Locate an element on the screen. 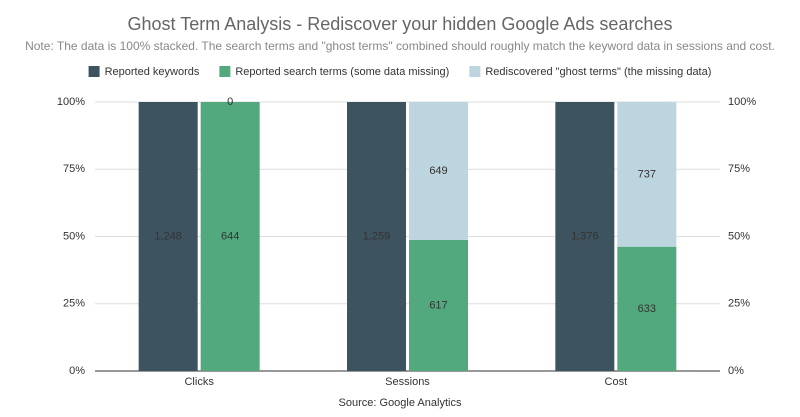 The width and height of the screenshot is (800, 417). x-tick-label: Sessions is located at coordinates (407, 382).